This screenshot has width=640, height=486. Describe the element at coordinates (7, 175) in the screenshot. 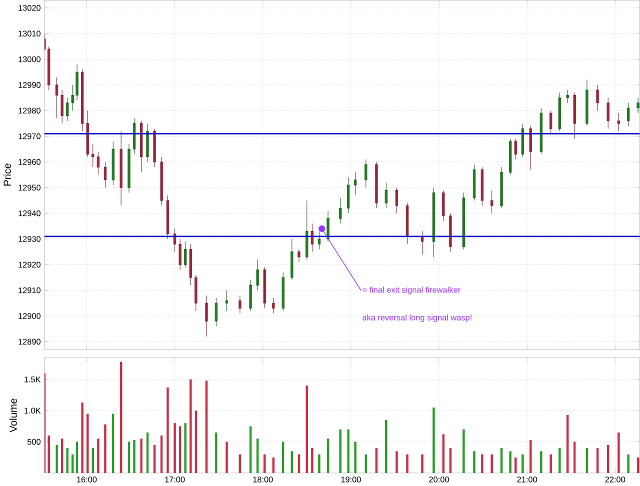

I see `y-axis-title: Price` at that location.